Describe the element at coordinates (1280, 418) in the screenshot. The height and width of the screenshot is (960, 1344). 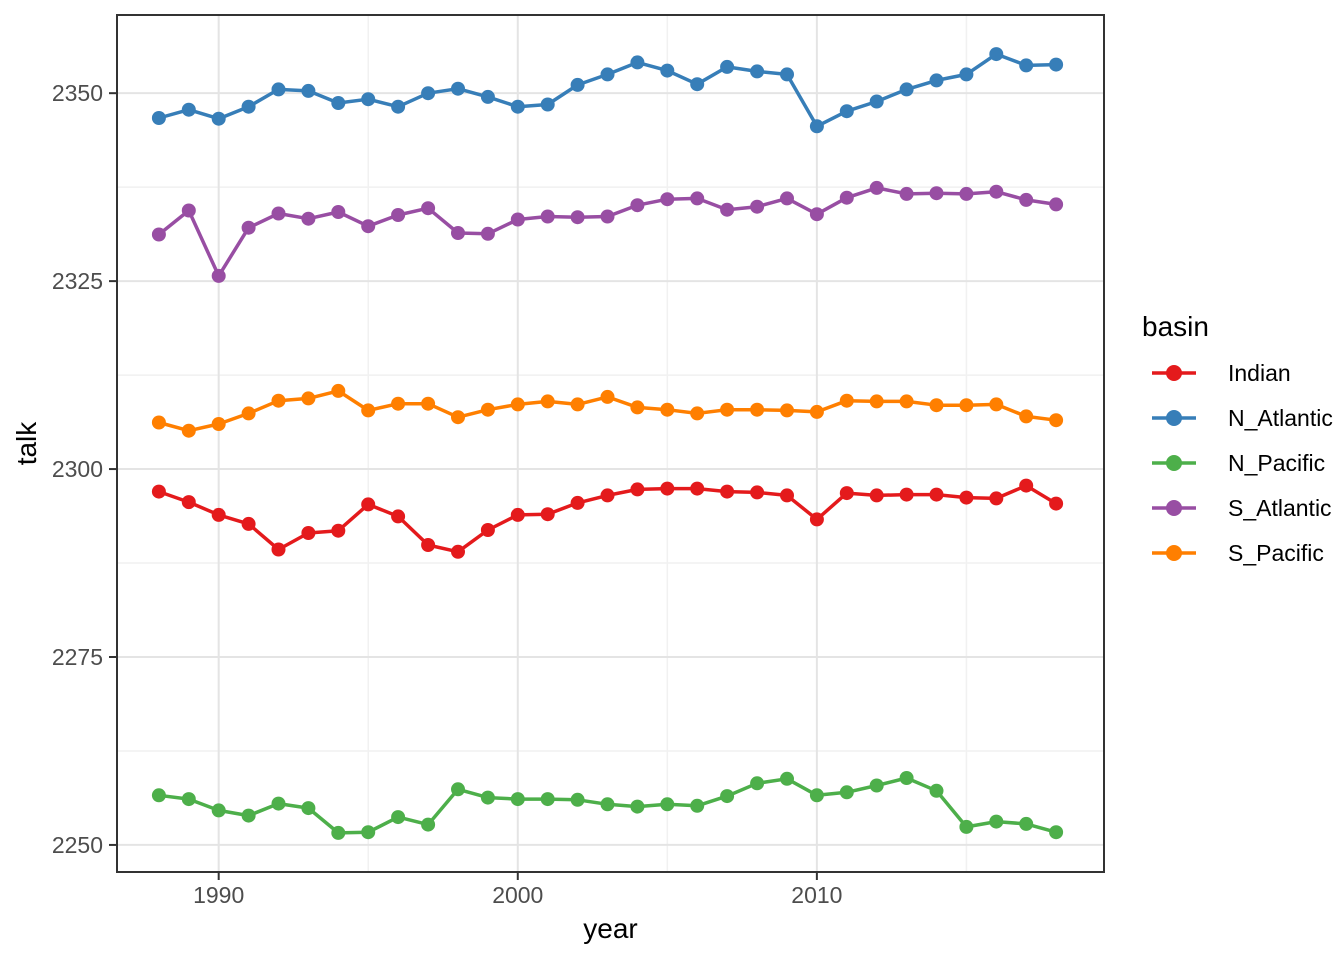
I see `legend-item-label: N_Atlantic` at that location.